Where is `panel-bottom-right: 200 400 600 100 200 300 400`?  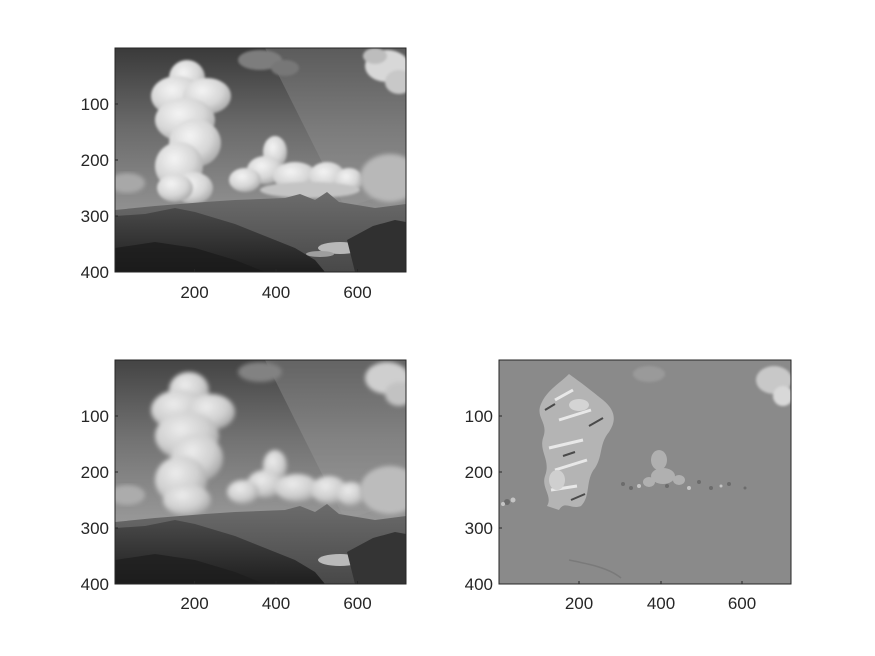
panel-bottom-right: 200 400 600 100 200 300 400 is located at coordinates (629, 486).